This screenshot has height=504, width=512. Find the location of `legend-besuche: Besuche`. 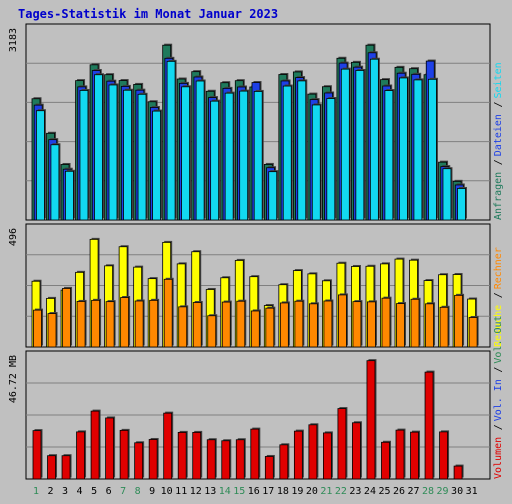

legend-besuche: Besuche is located at coordinates (498, 326).